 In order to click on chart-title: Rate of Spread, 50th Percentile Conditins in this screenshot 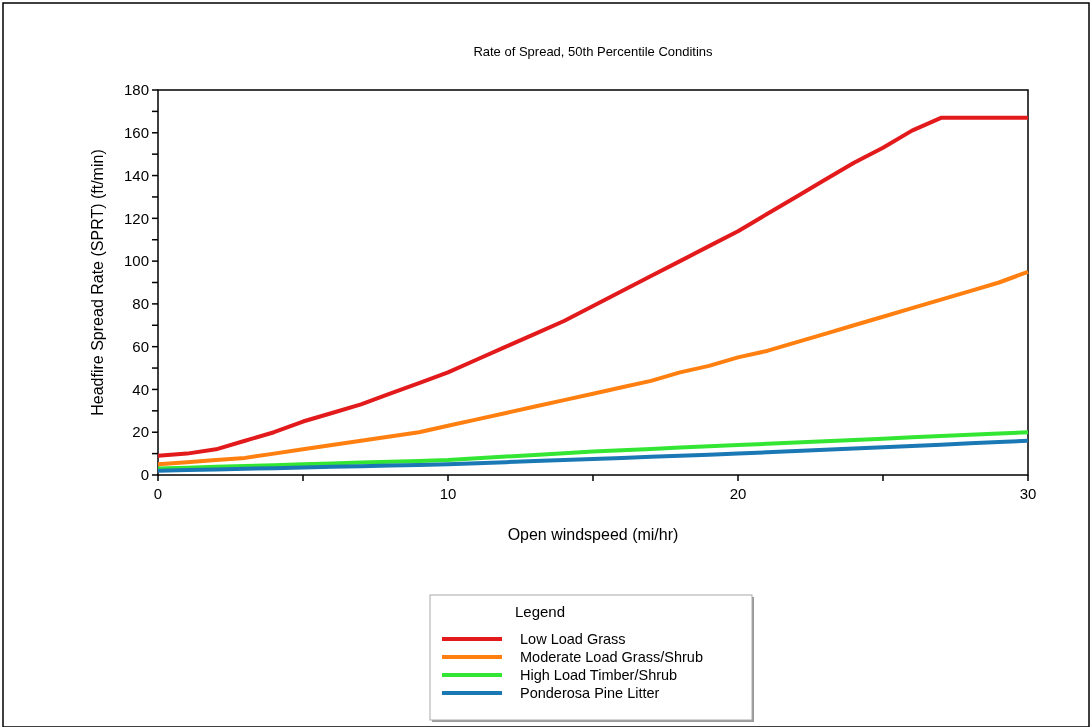, I will do `click(593, 51)`.